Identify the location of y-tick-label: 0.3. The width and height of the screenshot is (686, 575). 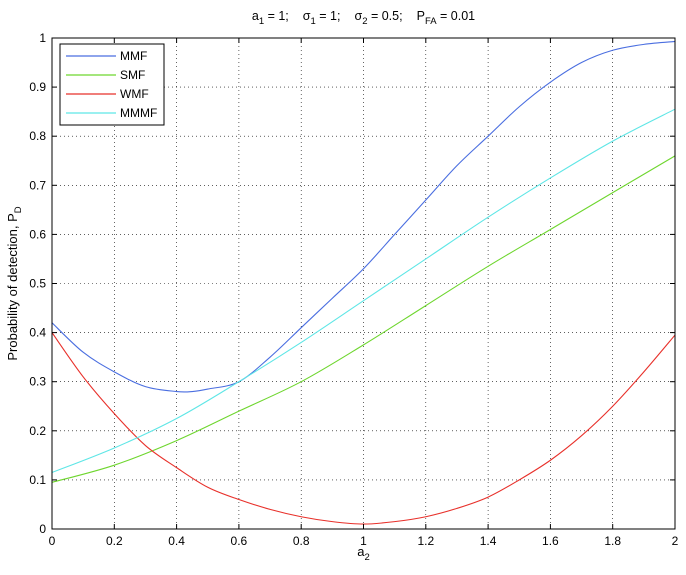
(37, 382).